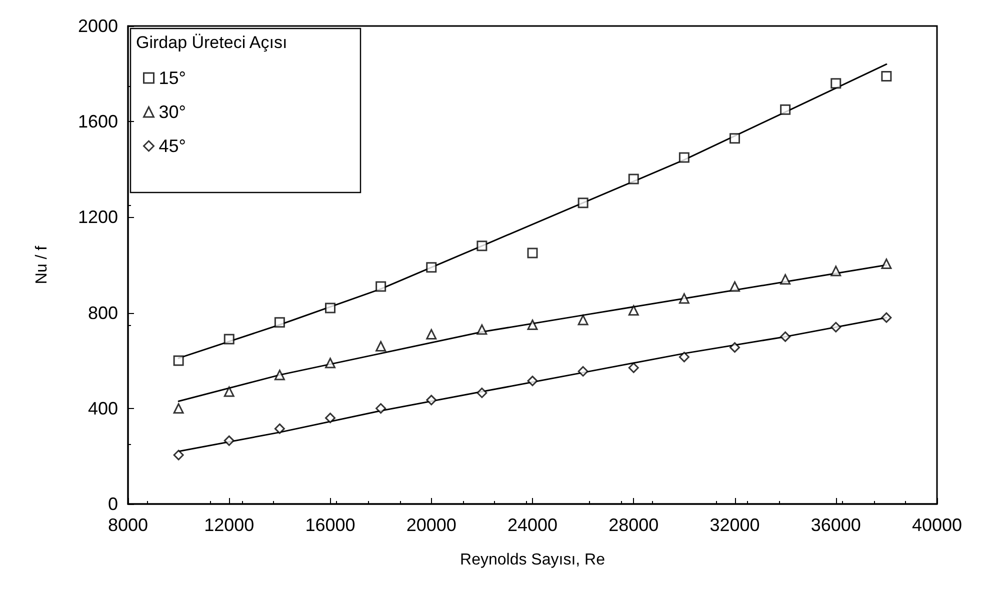 Image resolution: width=982 pixels, height=597 pixels. Describe the element at coordinates (533, 560) in the screenshot. I see `x-axis-title: Reynolds Sayısı, Re` at that location.